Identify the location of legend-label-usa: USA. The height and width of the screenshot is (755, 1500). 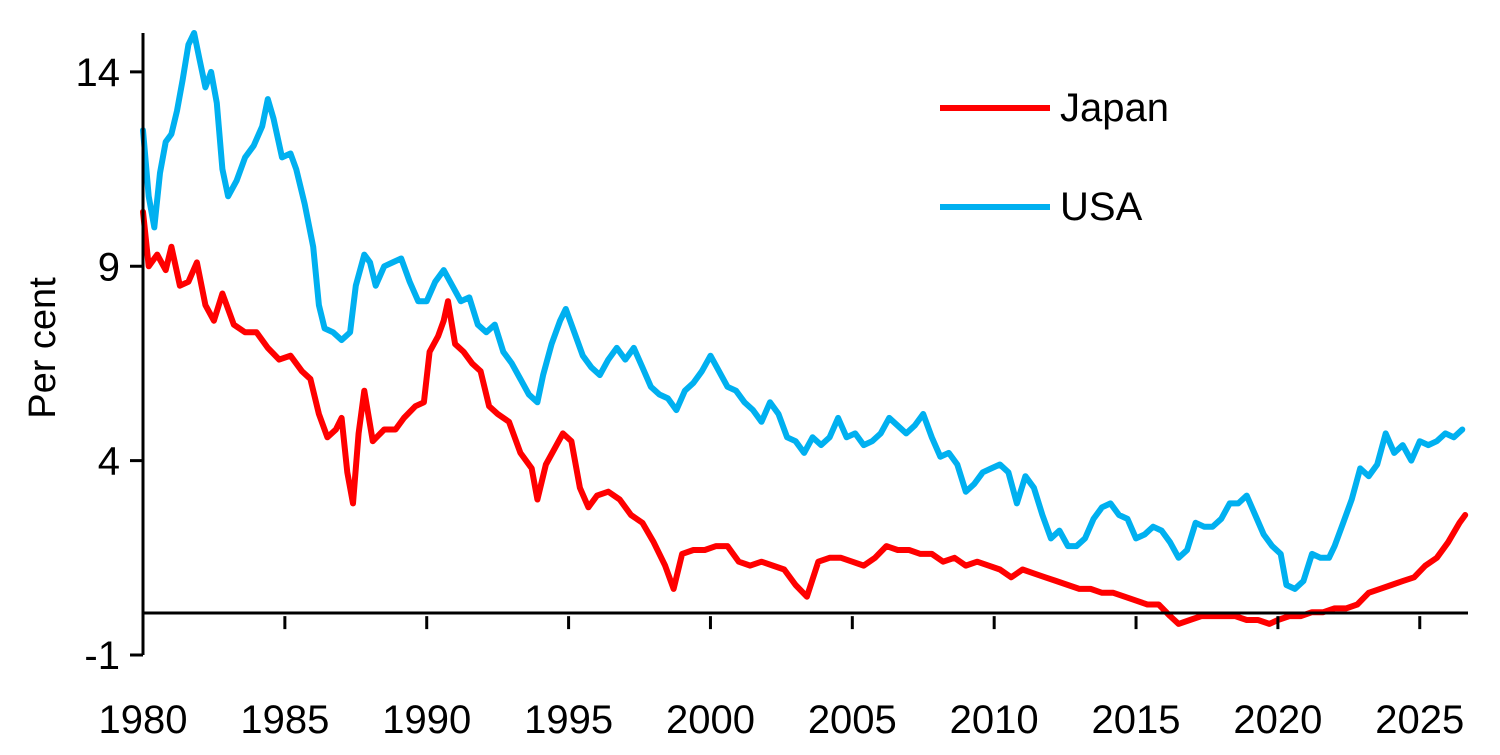
(1101, 207).